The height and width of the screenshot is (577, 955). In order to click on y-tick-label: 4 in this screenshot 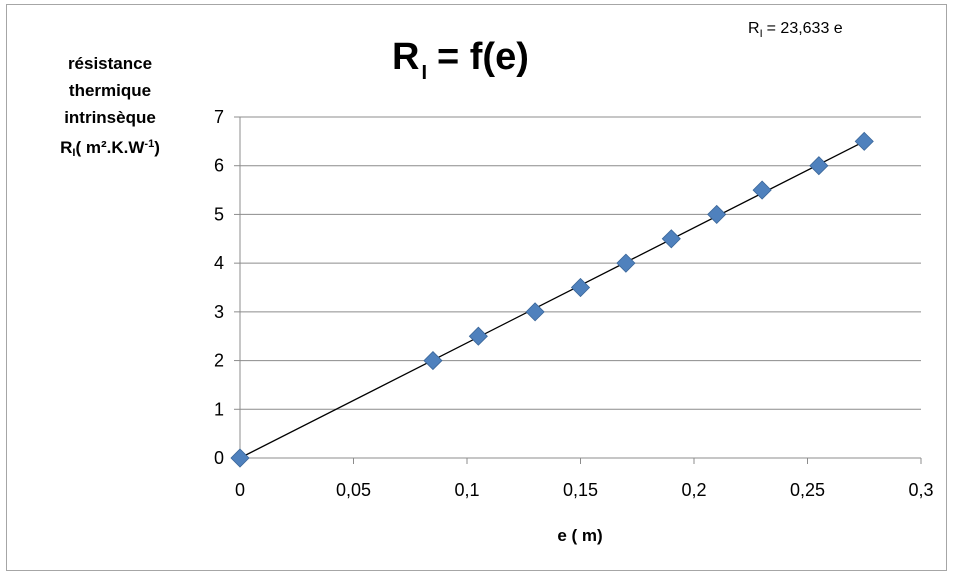, I will do `click(219, 263)`.